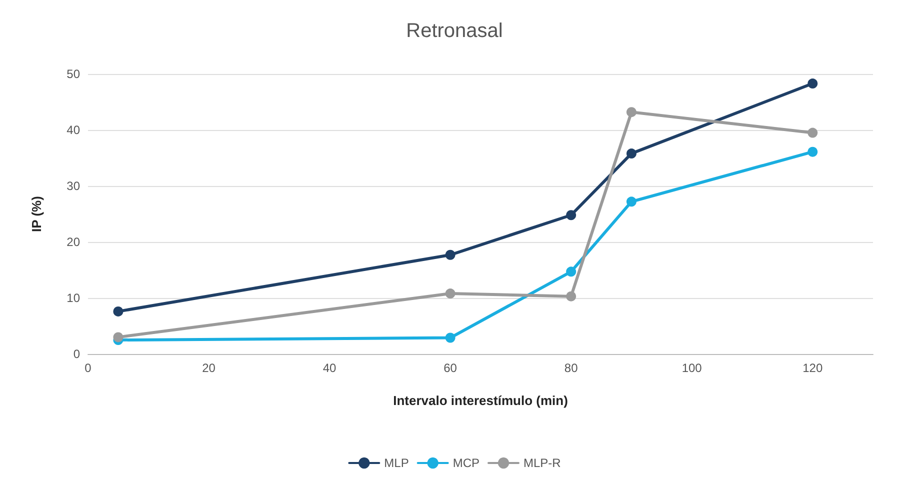 The width and height of the screenshot is (909, 492). What do you see at coordinates (543, 463) in the screenshot?
I see `legend-label: MLP-R` at bounding box center [543, 463].